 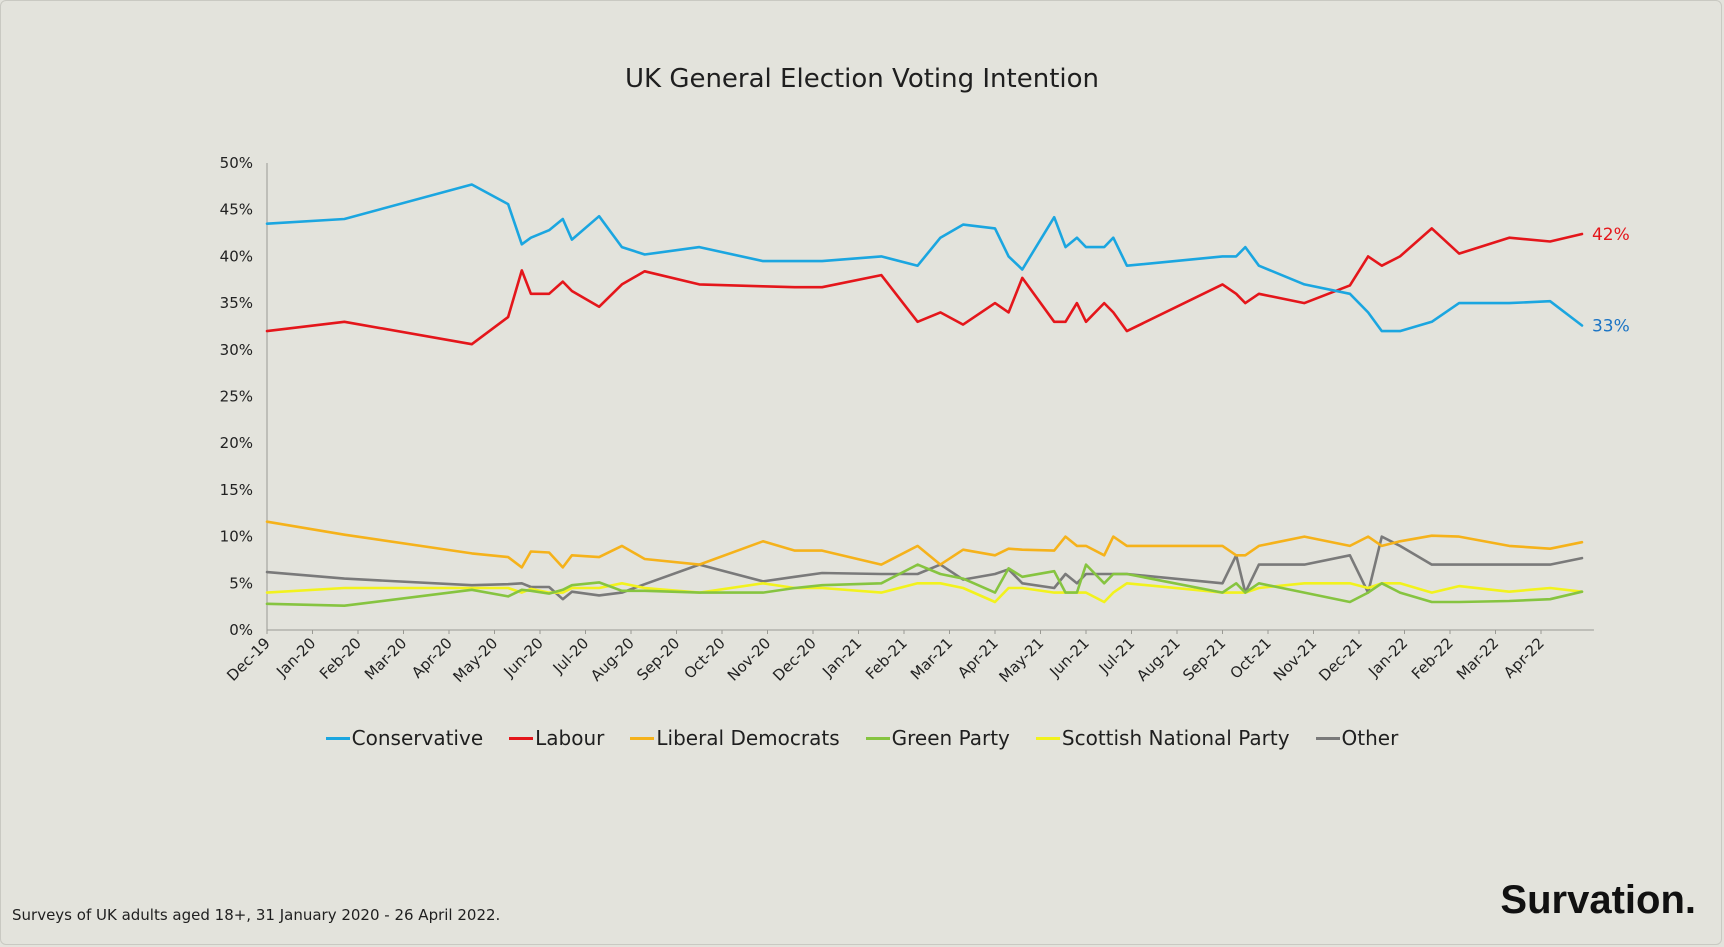 What do you see at coordinates (862, 79) in the screenshot?
I see `chart-title: UK General Election Voting Intention` at bounding box center [862, 79].